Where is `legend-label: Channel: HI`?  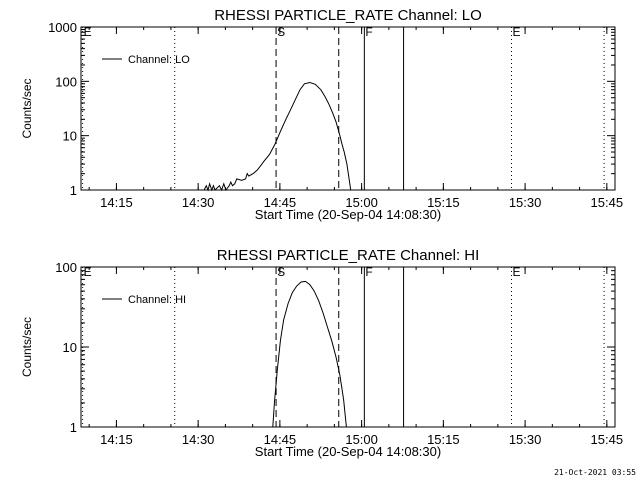 legend-label: Channel: HI is located at coordinates (157, 300).